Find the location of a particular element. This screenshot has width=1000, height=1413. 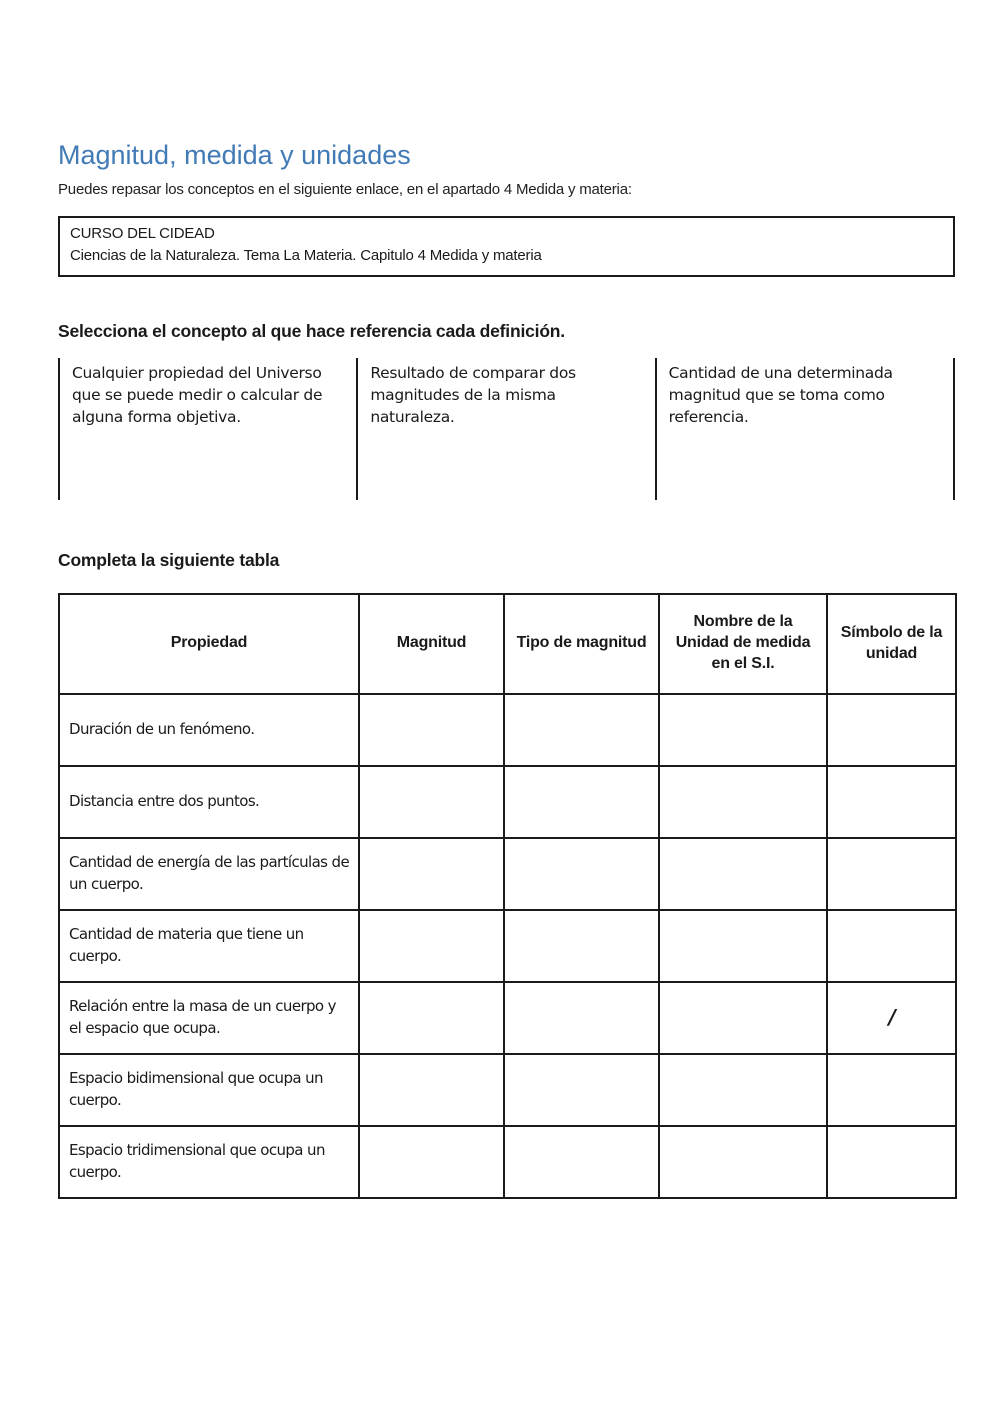

table-row: Distancia entre dos puntos. is located at coordinates (507, 801).